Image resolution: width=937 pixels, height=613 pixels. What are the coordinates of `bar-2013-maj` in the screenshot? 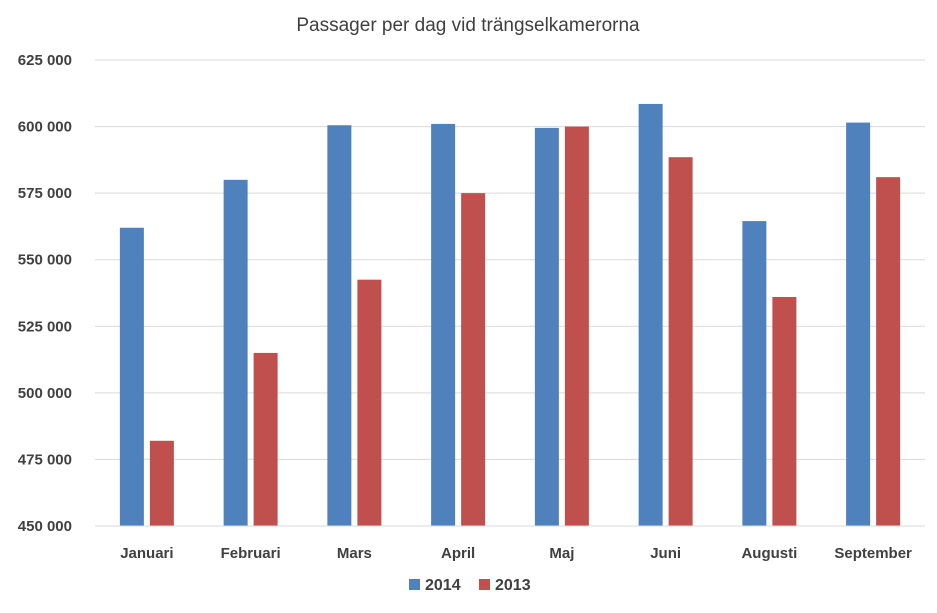 It's located at (576, 326).